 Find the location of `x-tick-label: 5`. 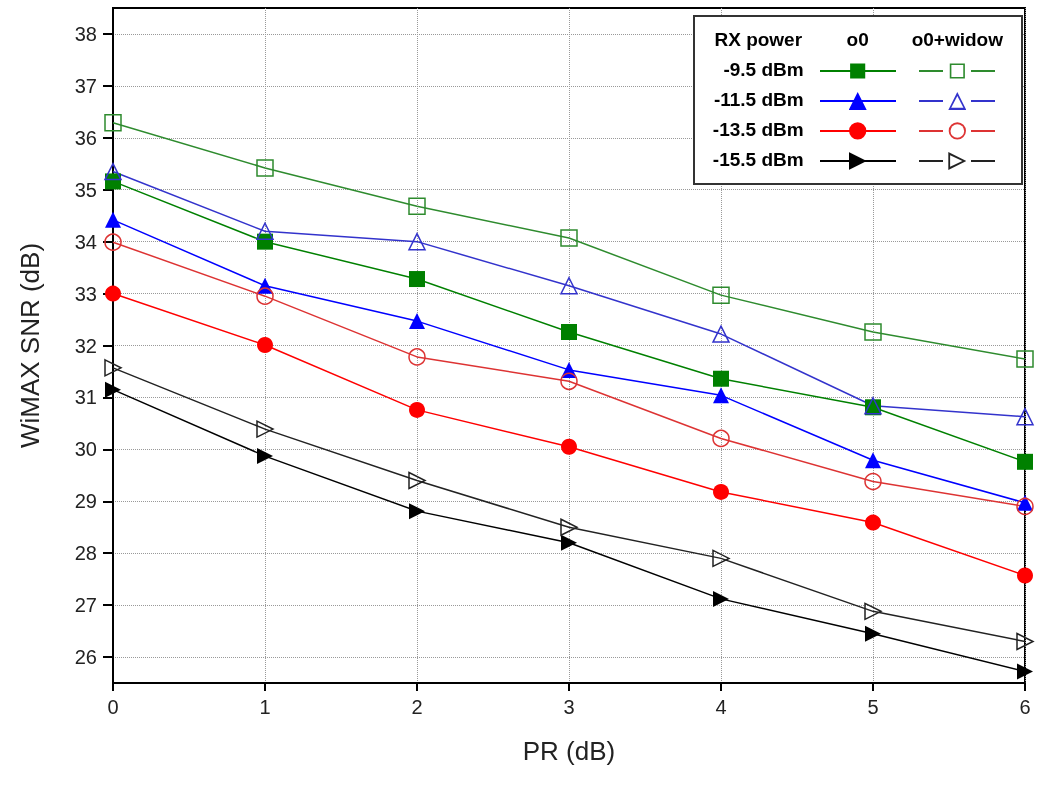

x-tick-label: 5 is located at coordinates (873, 707).